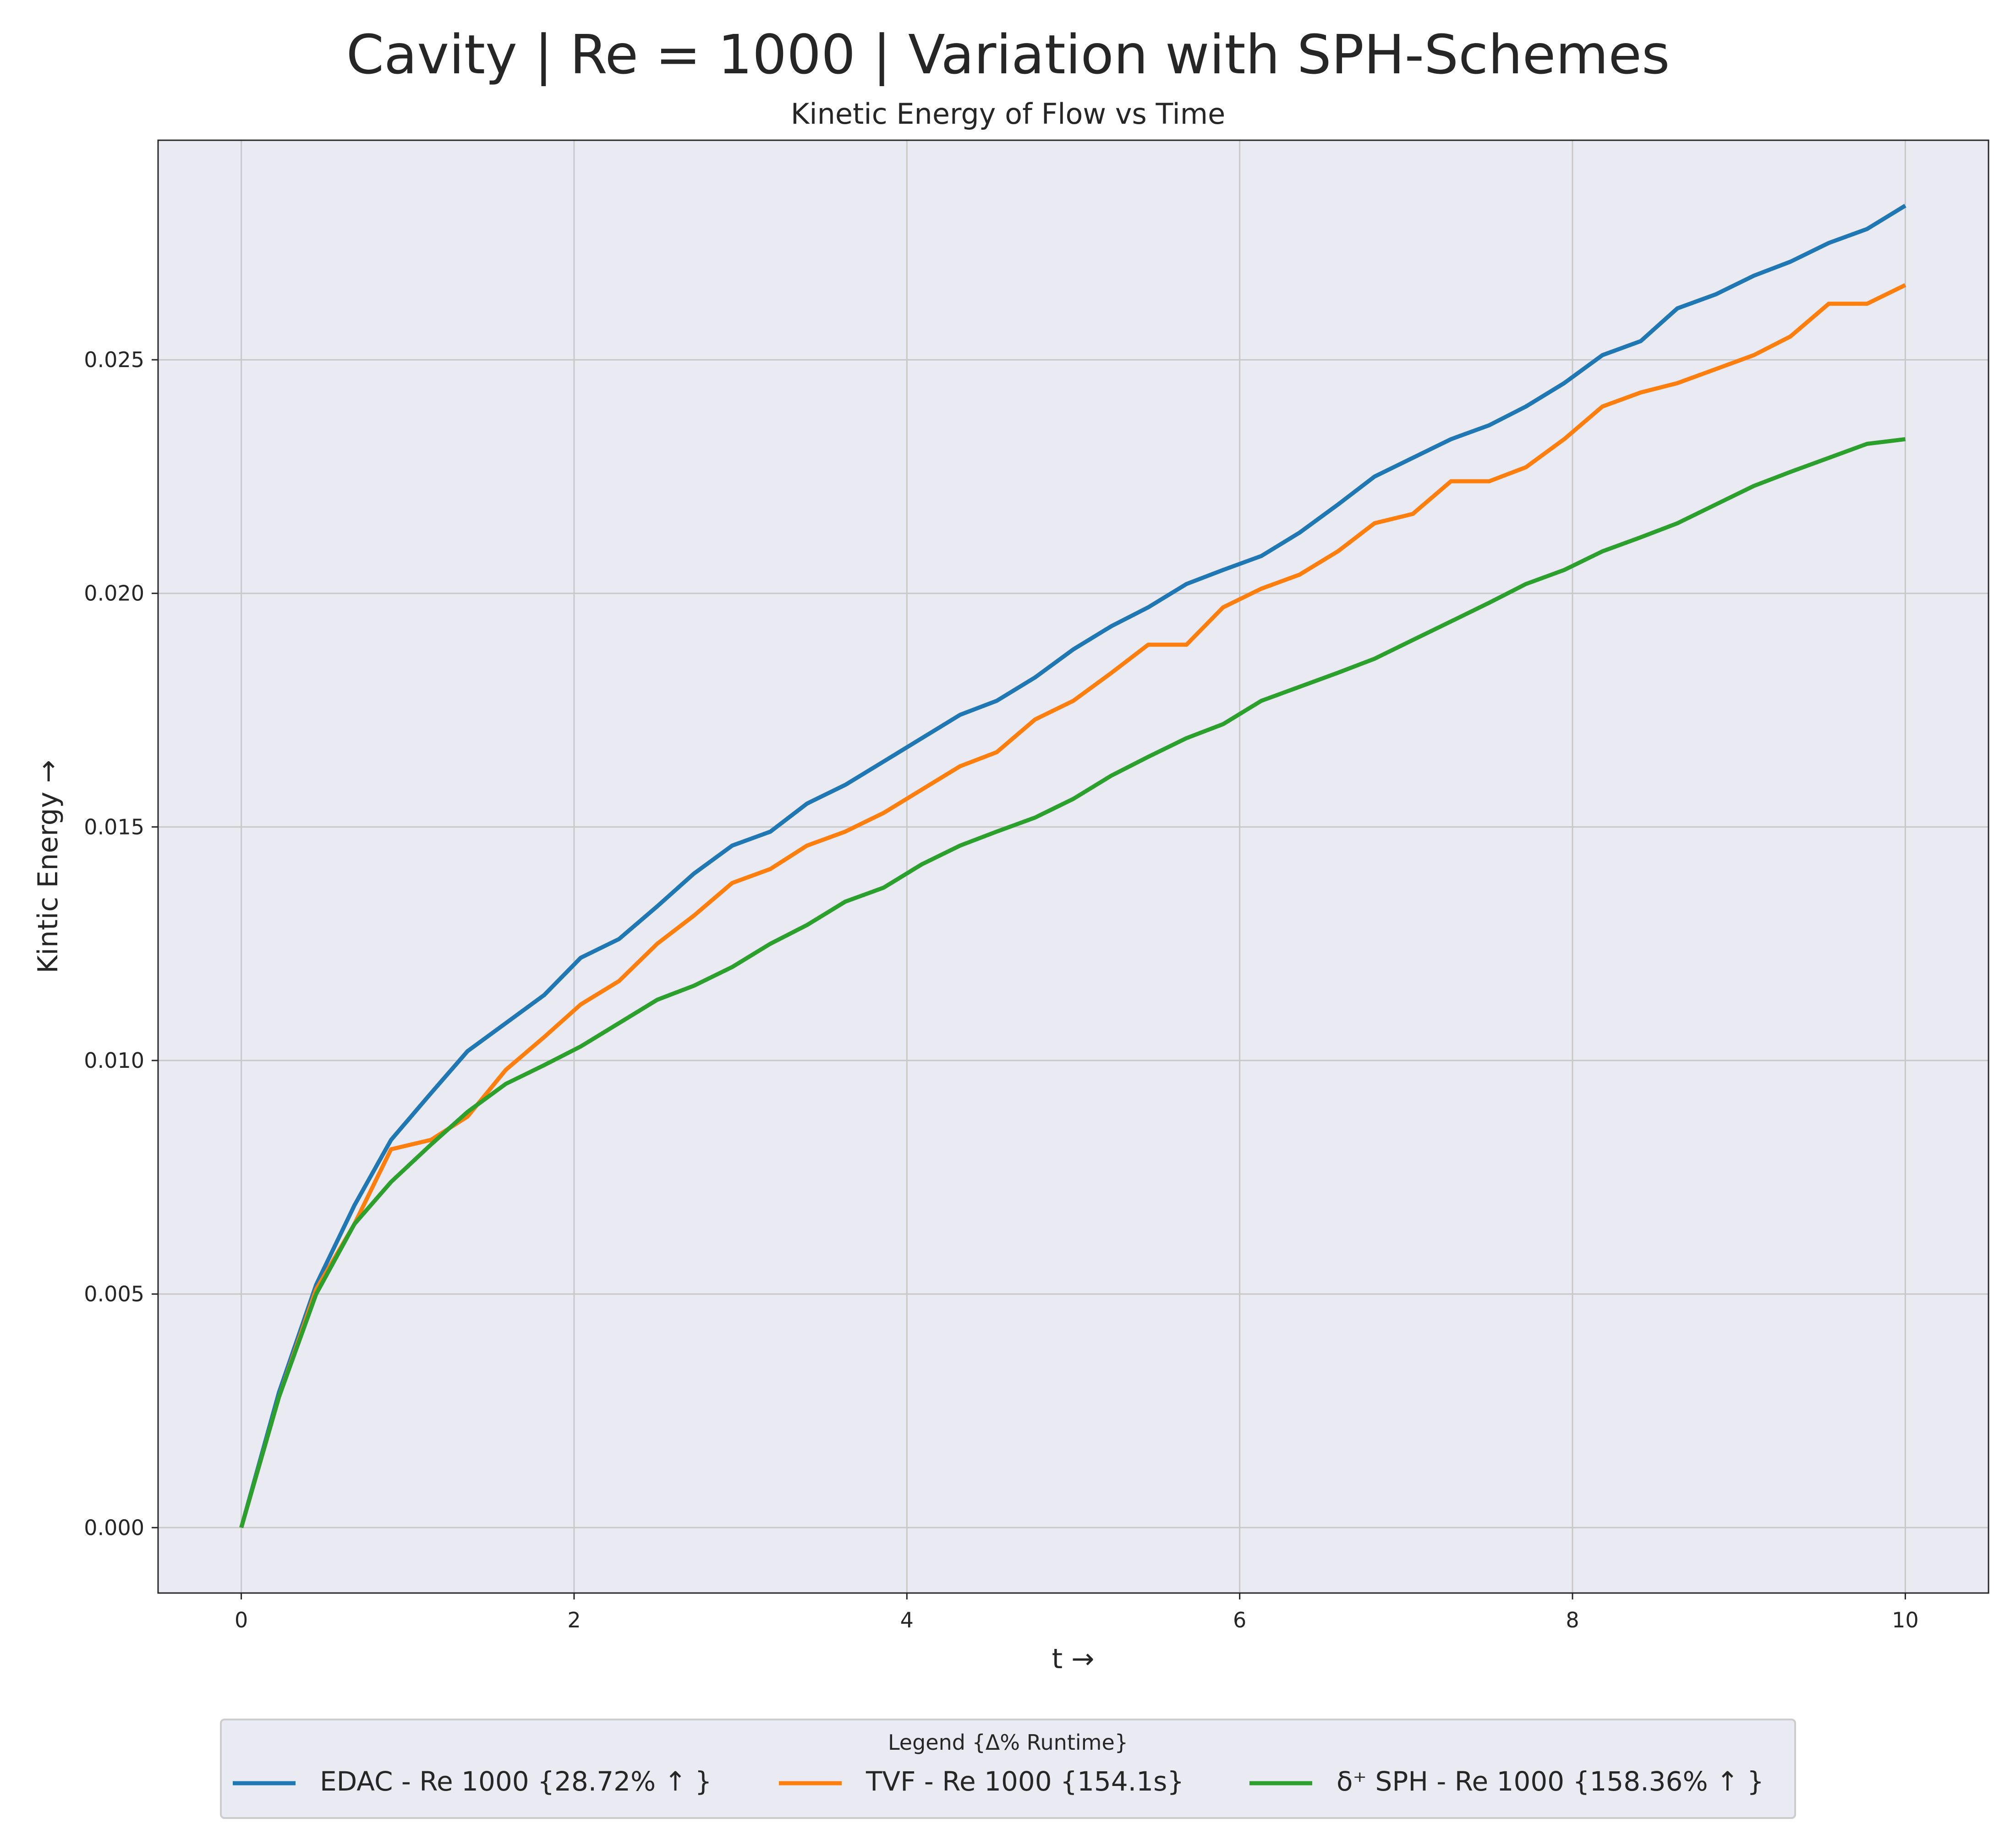 This screenshot has height=1835, width=2016. I want to click on y-axis-label: Kintic Energy →, so click(48, 866).